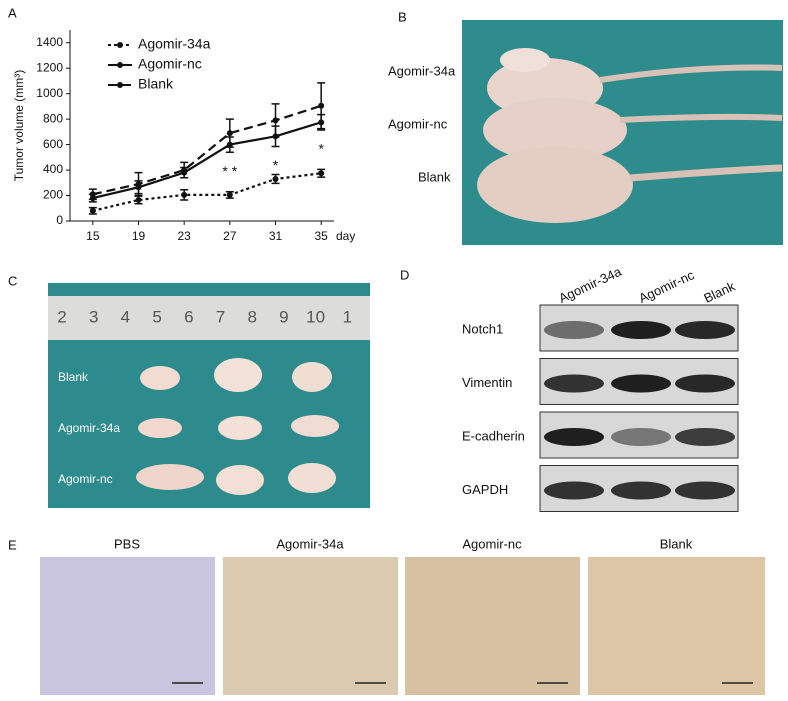  I want to click on tumor-label: Agomir-34a, so click(89, 428).